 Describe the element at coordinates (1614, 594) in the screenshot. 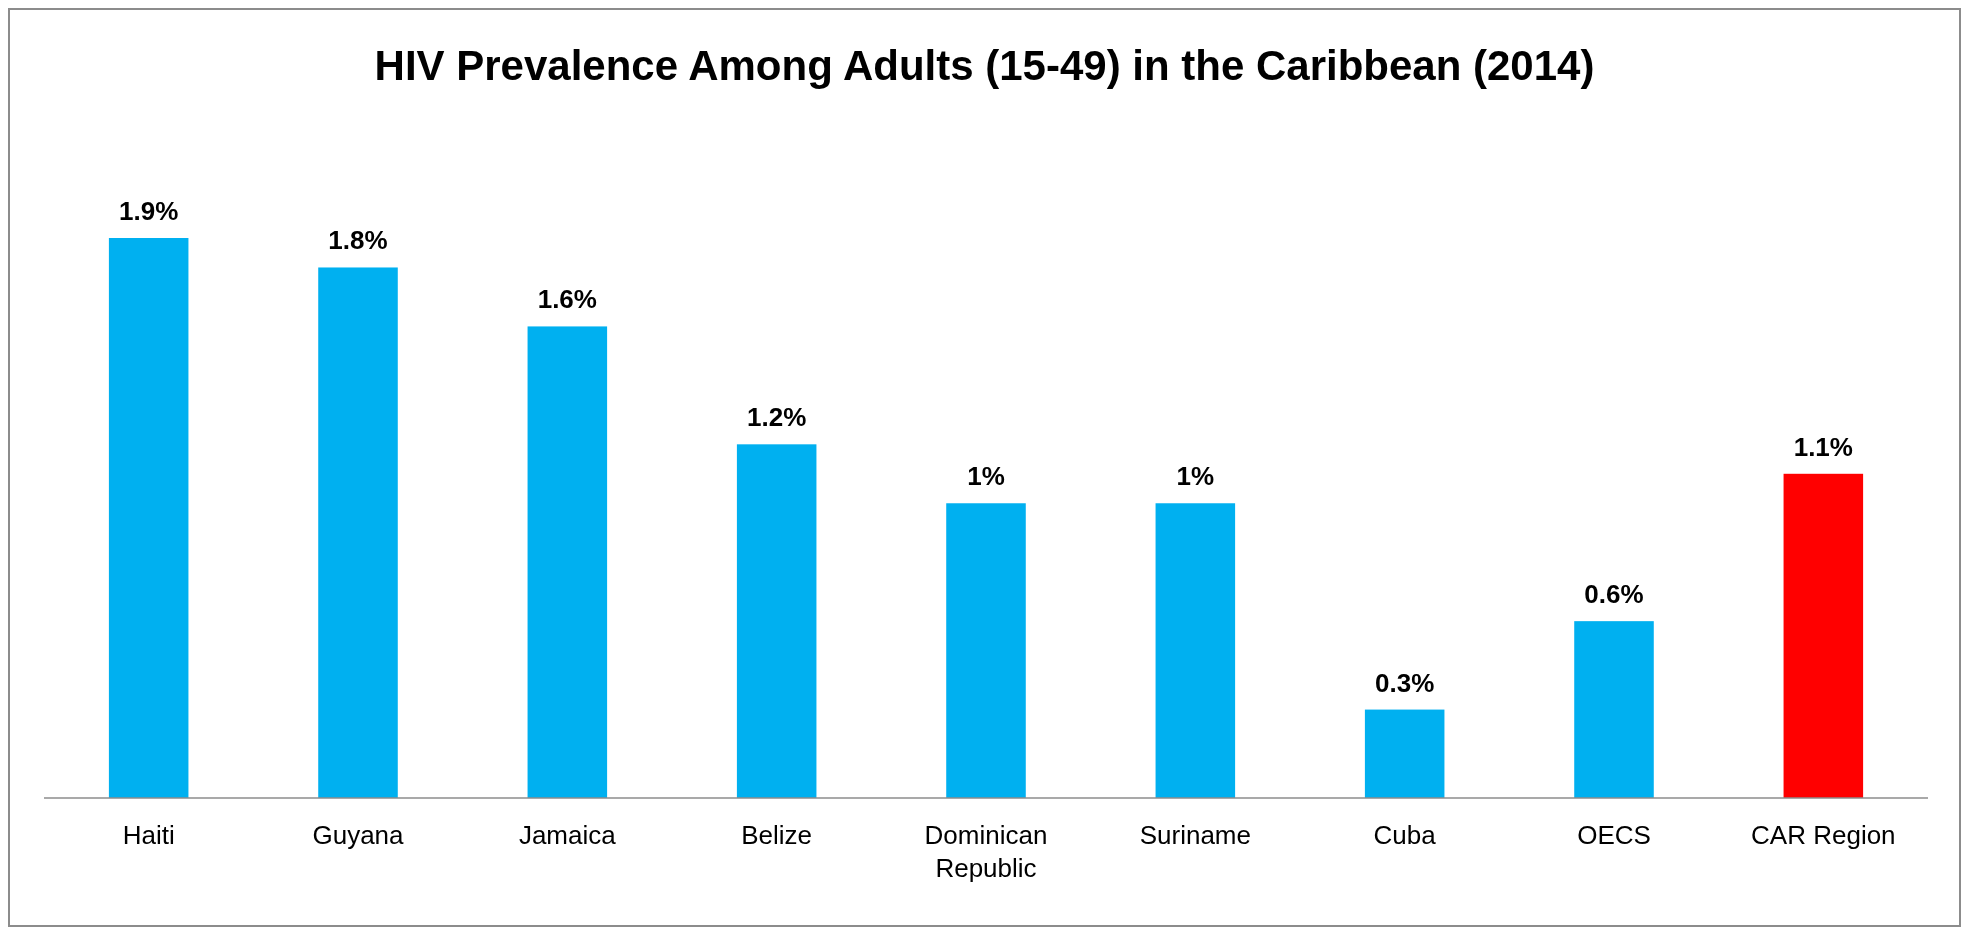

I see `data-label: 0.6%` at that location.